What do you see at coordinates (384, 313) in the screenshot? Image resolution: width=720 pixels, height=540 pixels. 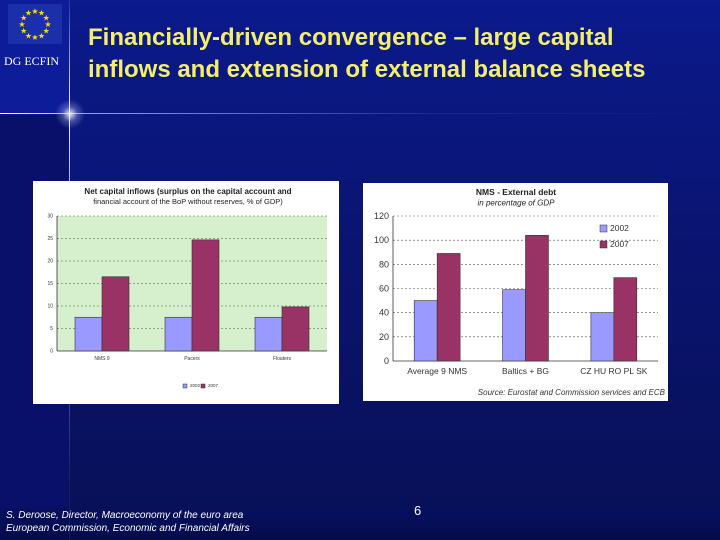 I see `y-tick-label: 40` at bounding box center [384, 313].